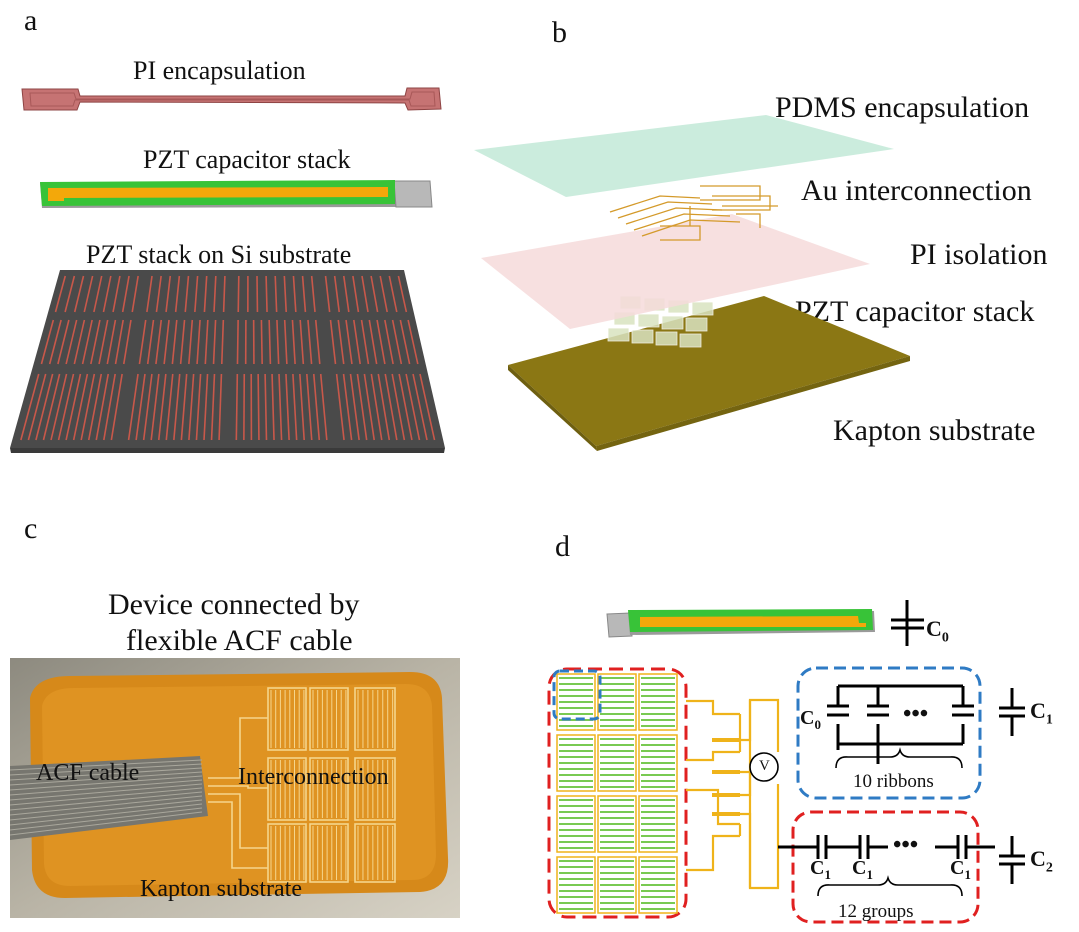 This screenshot has height=932, width=1079. Describe the element at coordinates (31, 20) in the screenshot. I see `panel-a-letter: a` at that location.